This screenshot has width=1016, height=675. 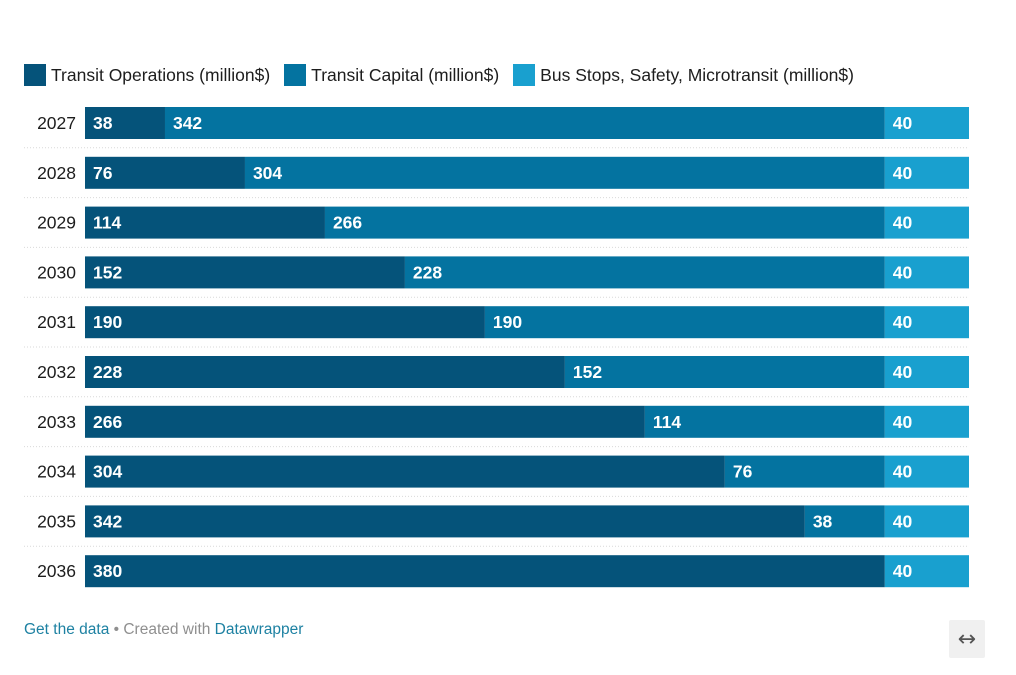 I want to click on category-label: 2033, so click(x=56, y=422).